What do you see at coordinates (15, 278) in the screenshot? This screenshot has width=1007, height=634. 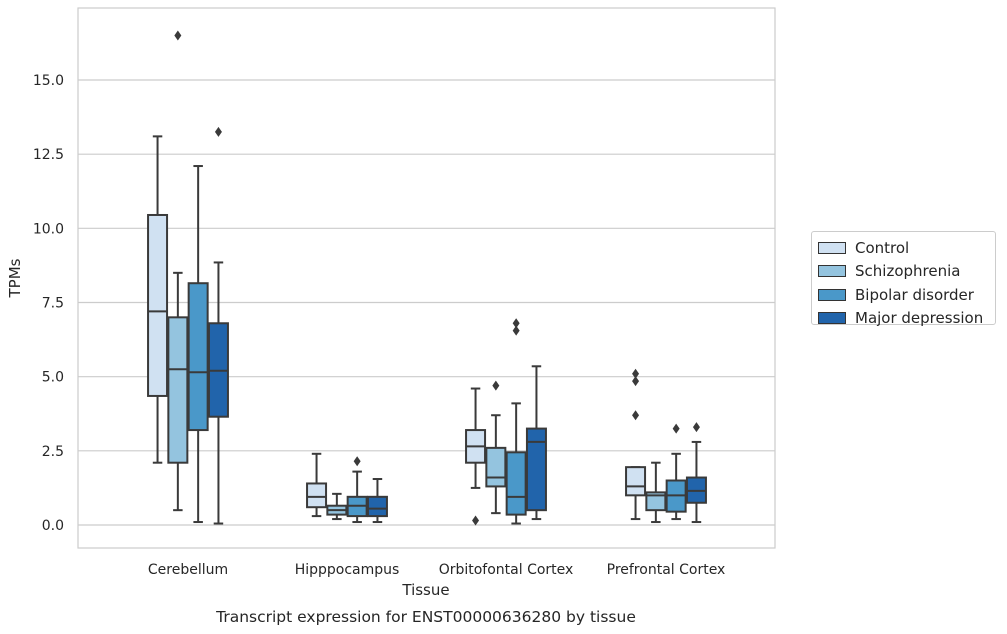 I see `y-axis-label: TPMs` at bounding box center [15, 278].